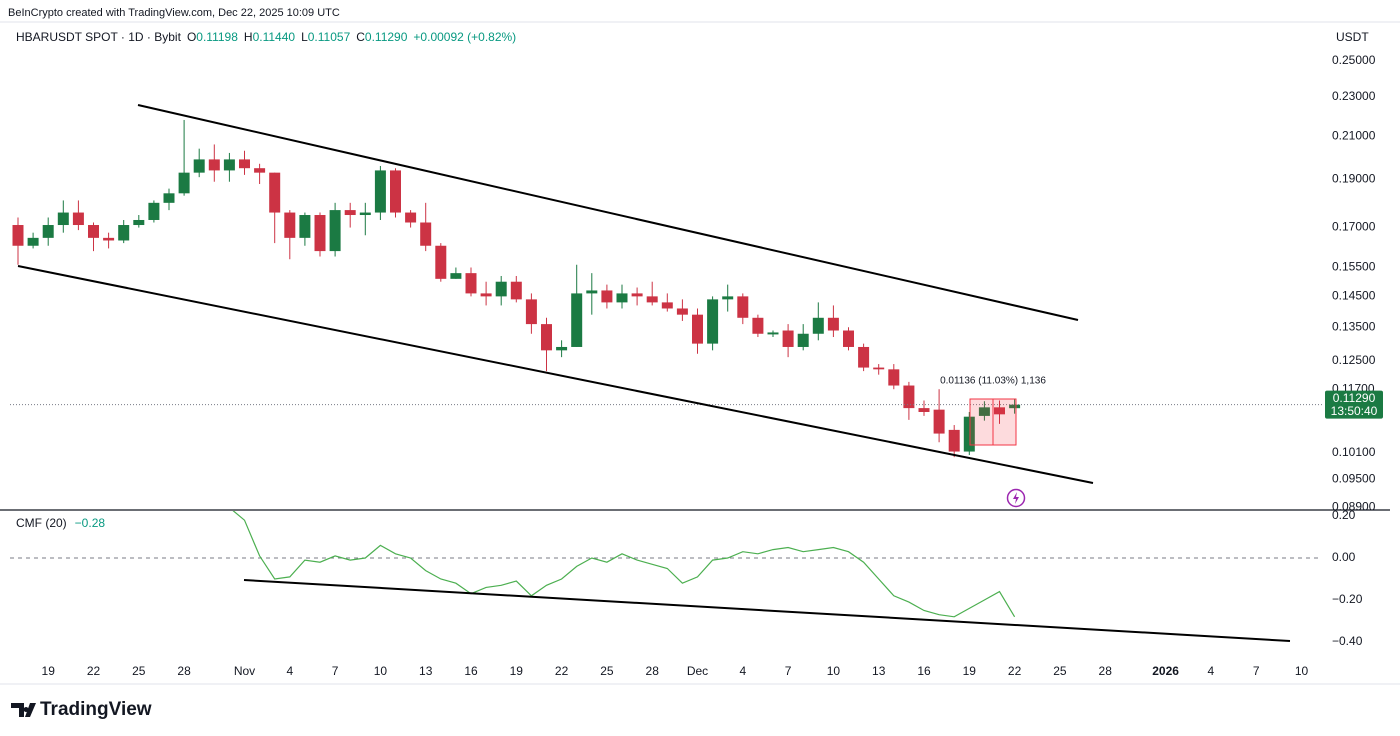 This screenshot has width=1400, height=736. What do you see at coordinates (381, 671) in the screenshot?
I see `x-tick-label: 10` at bounding box center [381, 671].